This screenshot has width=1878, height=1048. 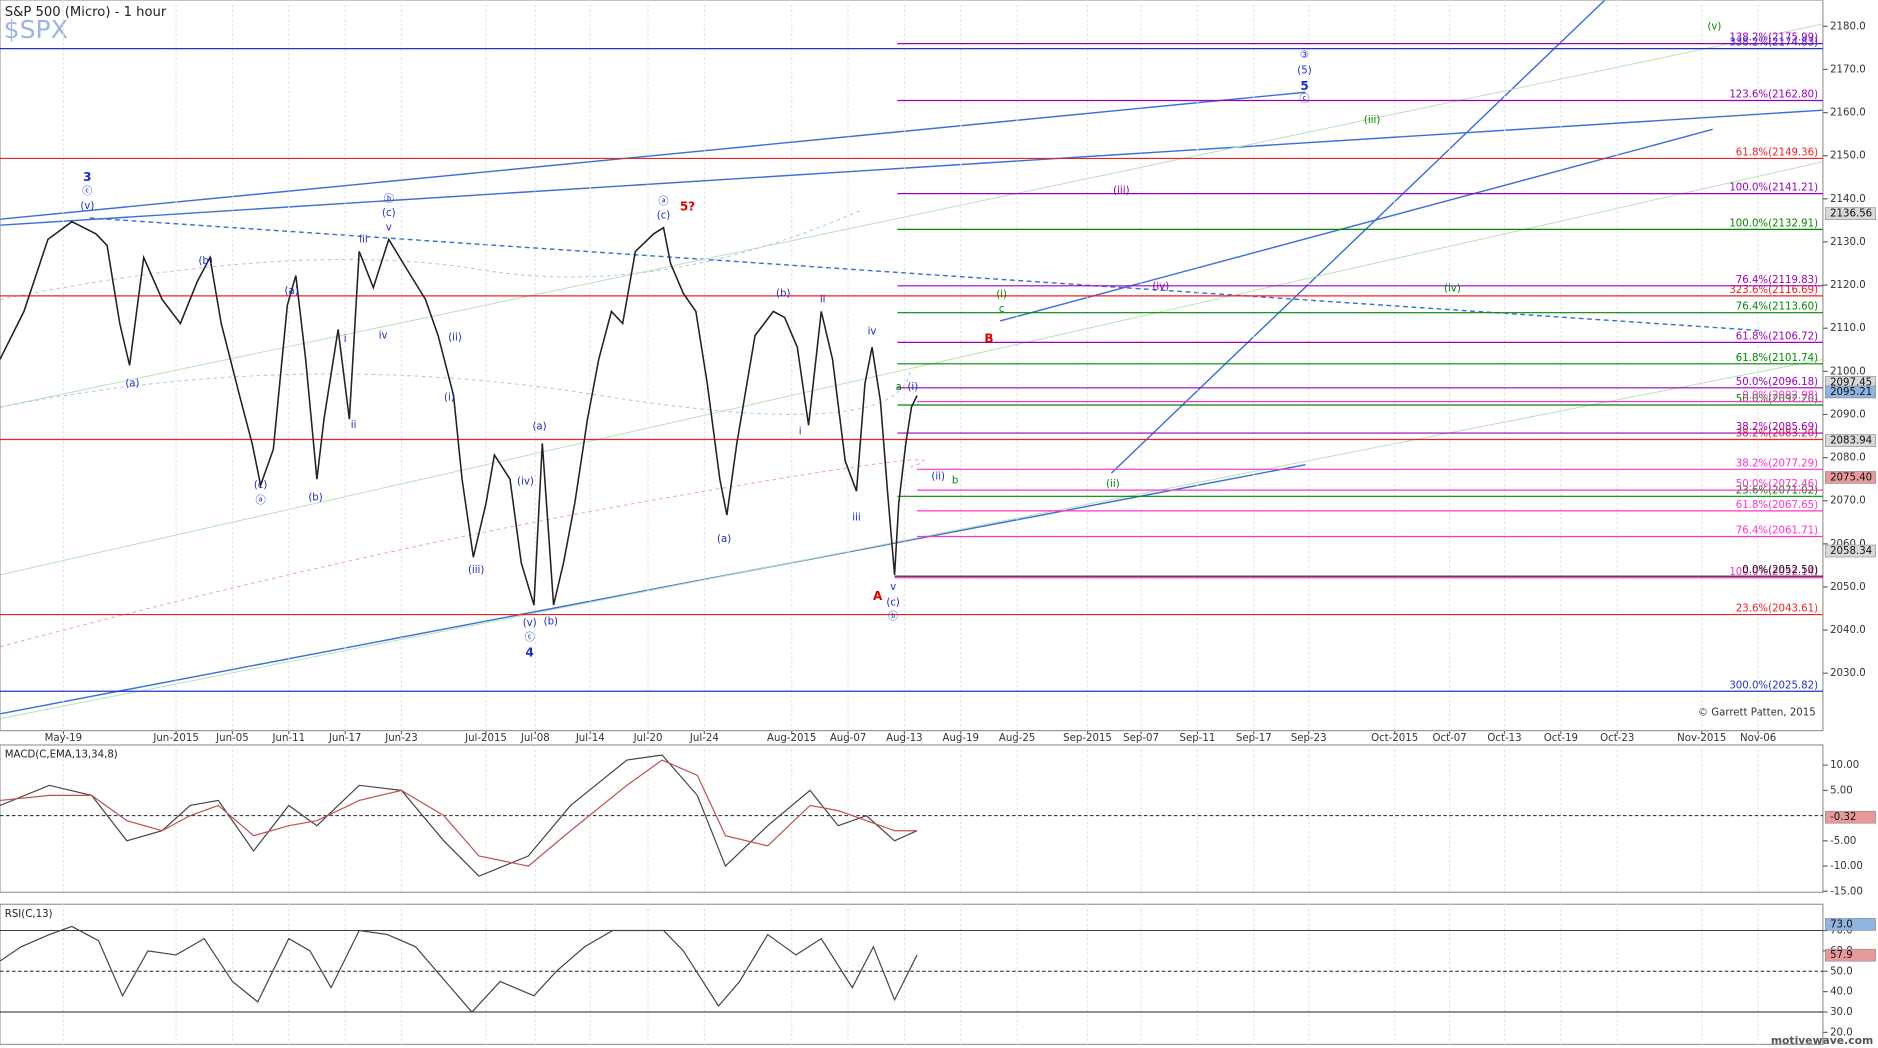 What do you see at coordinates (1848, 328) in the screenshot?
I see `y-tick-label: 2110.0` at bounding box center [1848, 328].